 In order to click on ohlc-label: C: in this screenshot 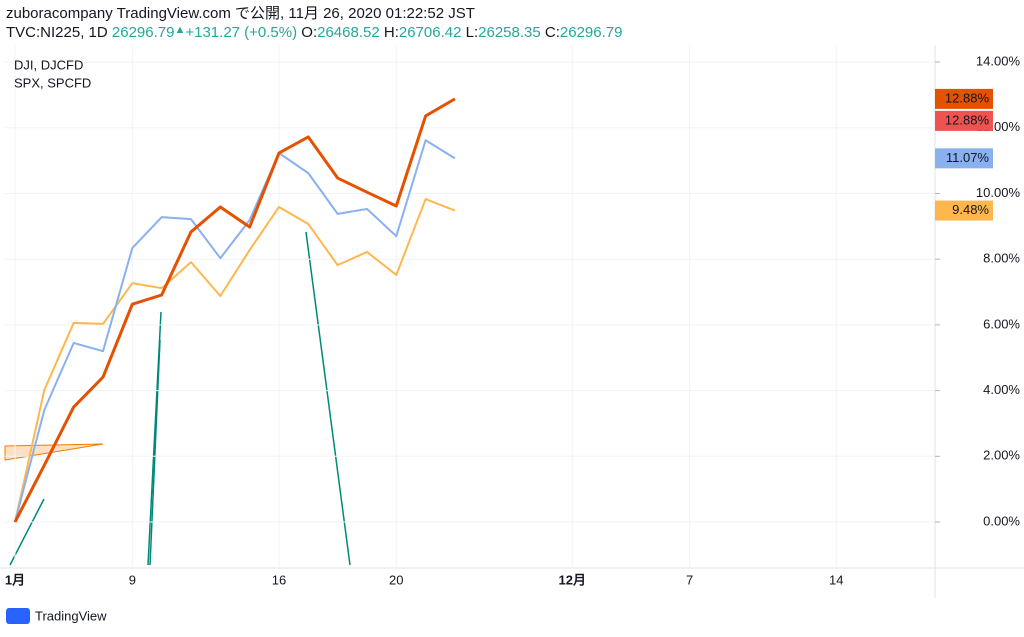, I will do `click(552, 32)`.